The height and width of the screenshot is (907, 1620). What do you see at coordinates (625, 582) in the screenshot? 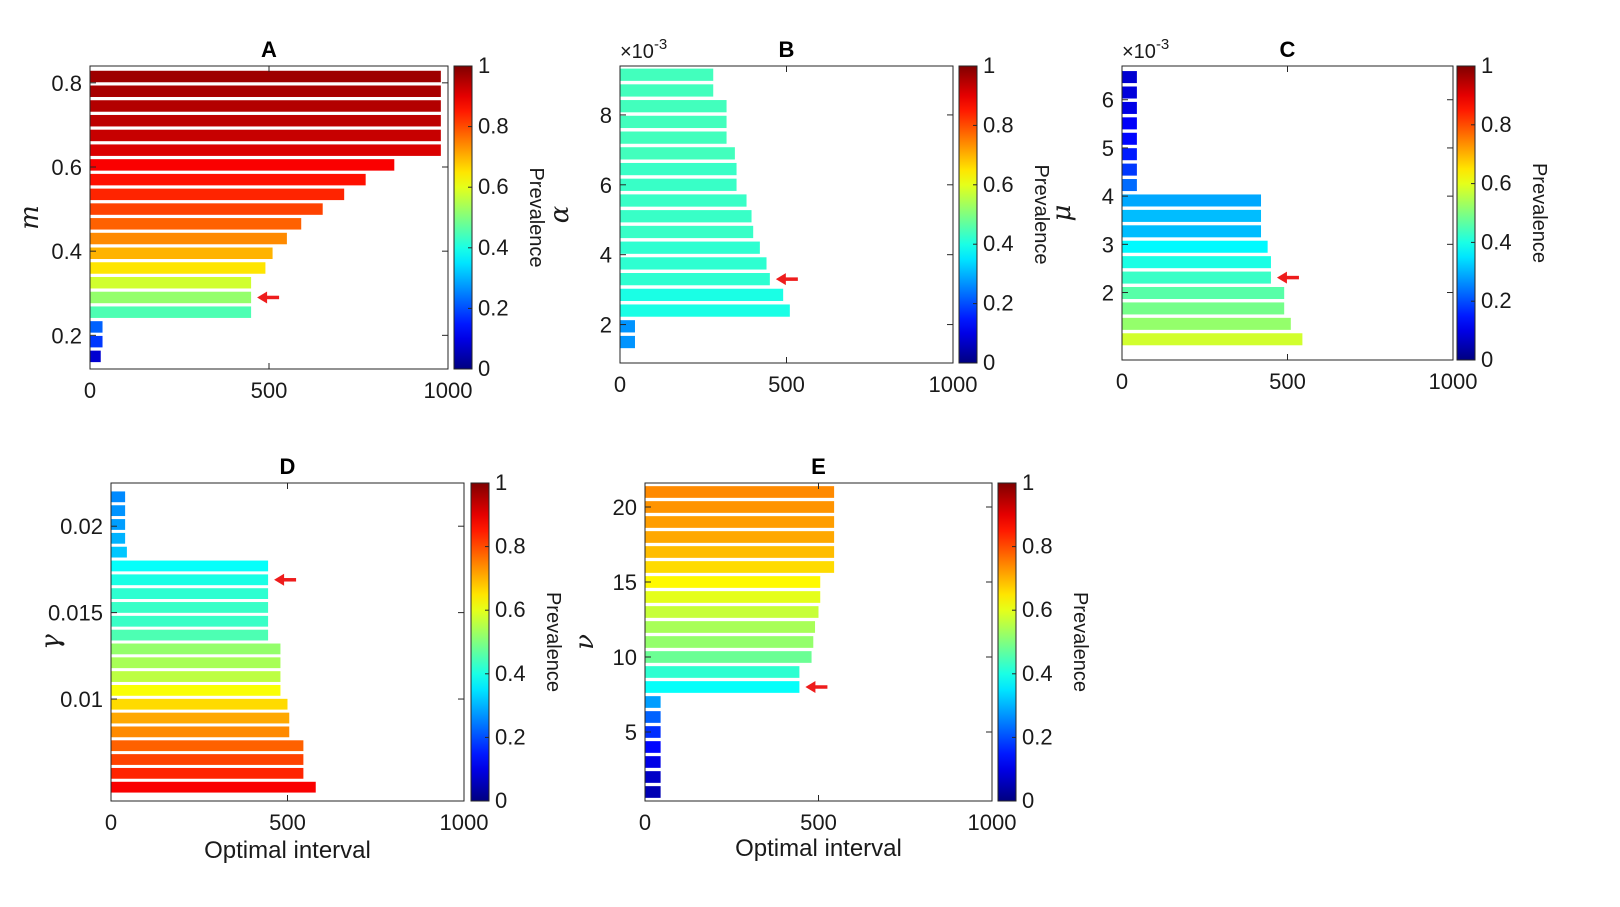
I see `y-tick-label: 15` at bounding box center [625, 582].